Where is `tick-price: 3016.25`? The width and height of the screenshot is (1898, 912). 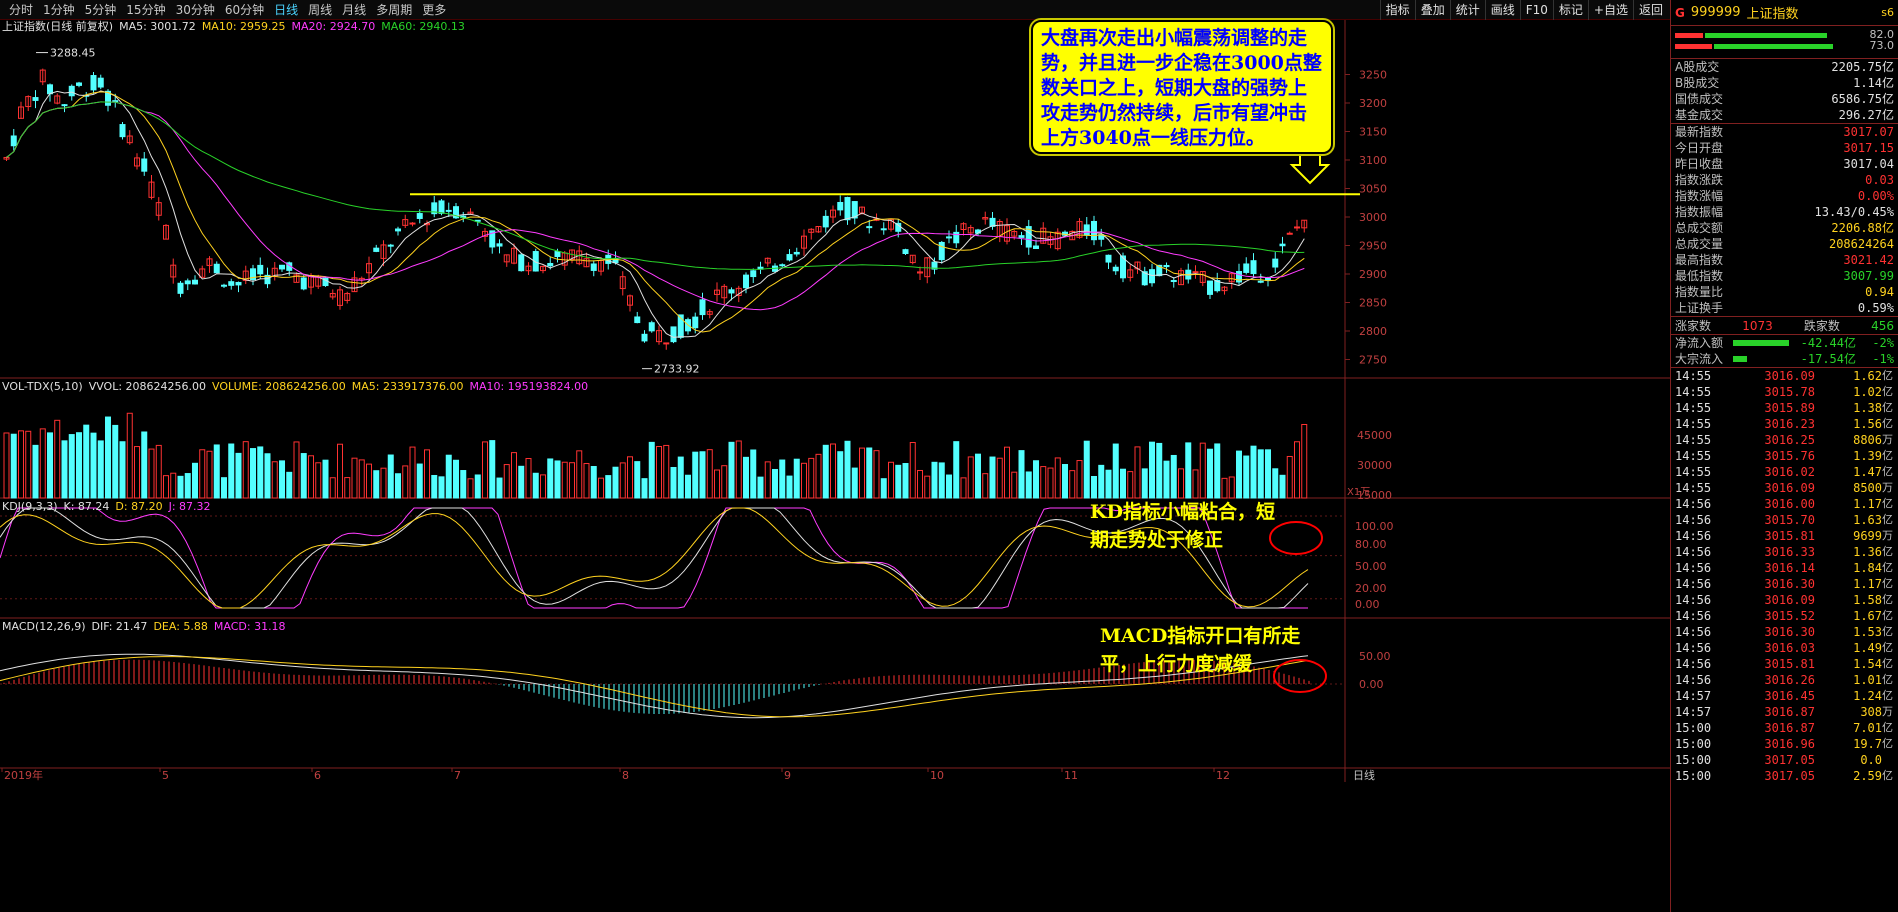 tick-price: 3016.25 is located at coordinates (1789, 440).